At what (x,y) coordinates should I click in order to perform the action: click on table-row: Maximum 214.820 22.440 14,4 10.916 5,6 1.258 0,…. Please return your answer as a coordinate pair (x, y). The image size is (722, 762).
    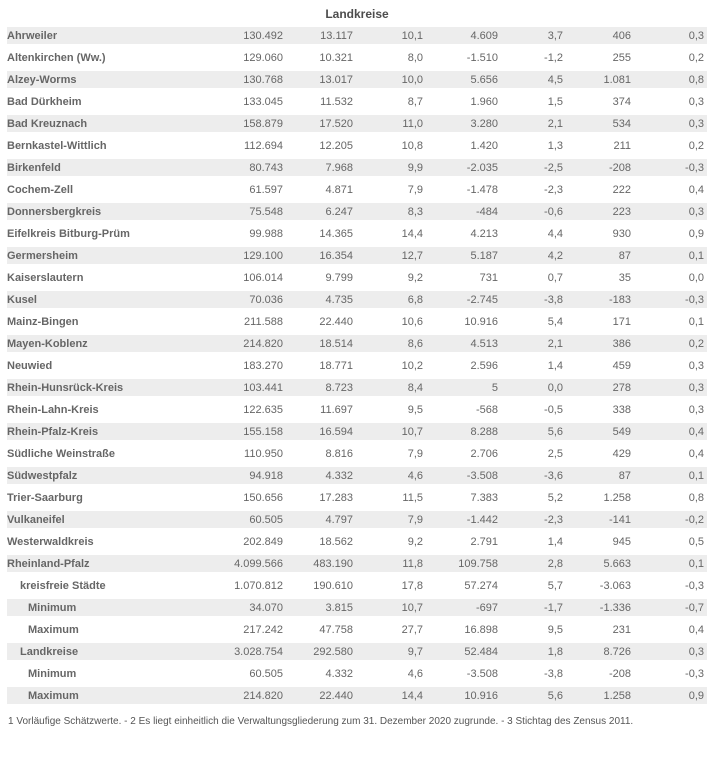
    Looking at the image, I should click on (357, 696).